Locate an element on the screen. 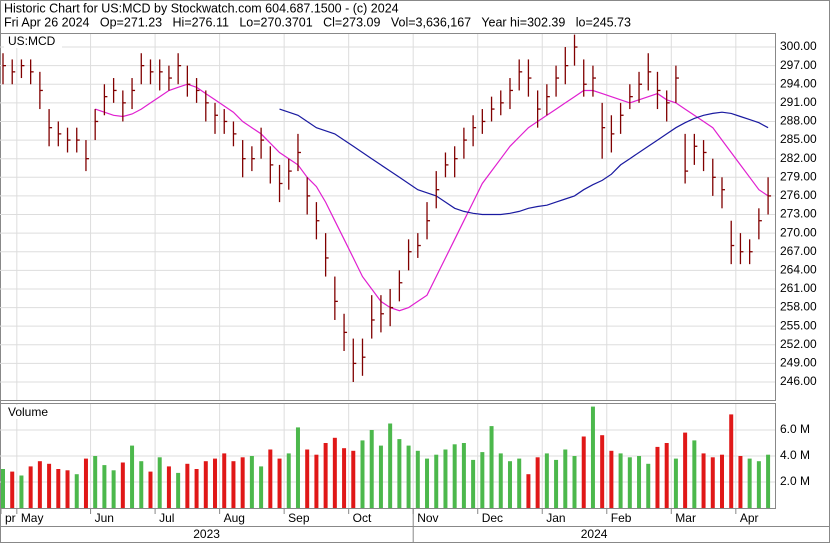 The image size is (830, 543). volume-tick-label: 6.0 M is located at coordinates (795, 429).